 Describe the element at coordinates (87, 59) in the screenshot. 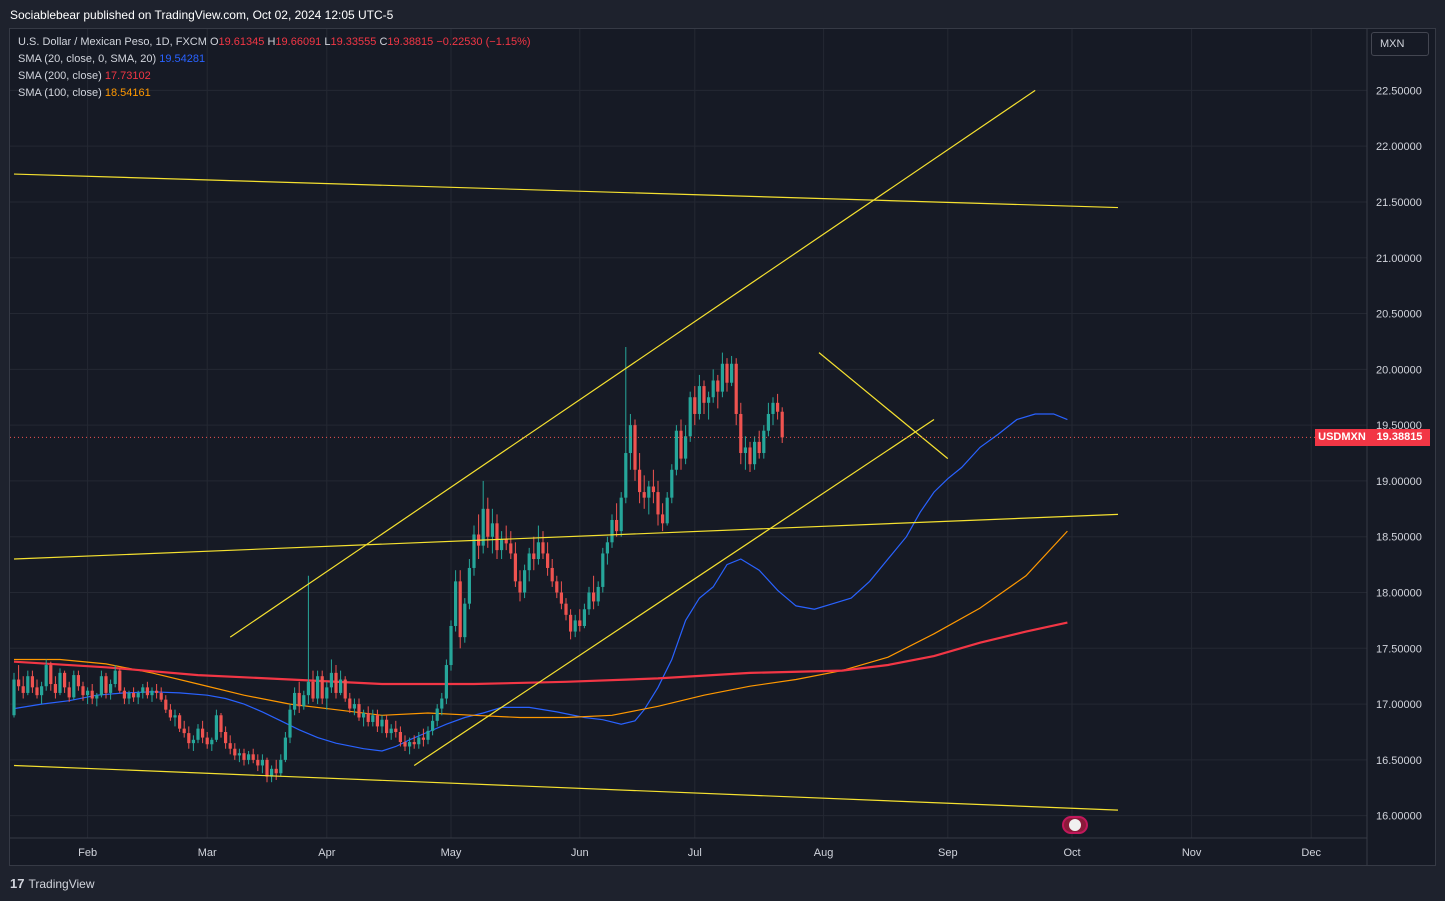

I see `sma20-label: SMA (20, close, 0, SMA, 20)` at that location.